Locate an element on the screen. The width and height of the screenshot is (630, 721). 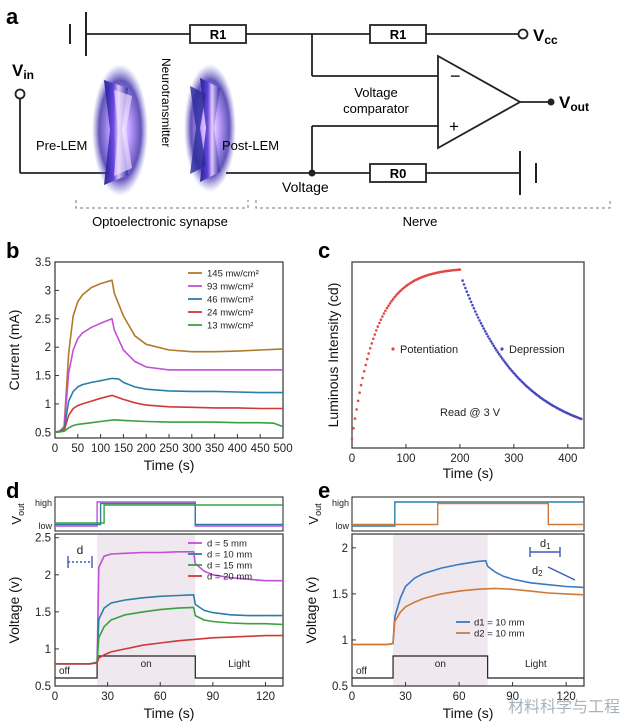
light-on-region is located at coordinates (440, 610).